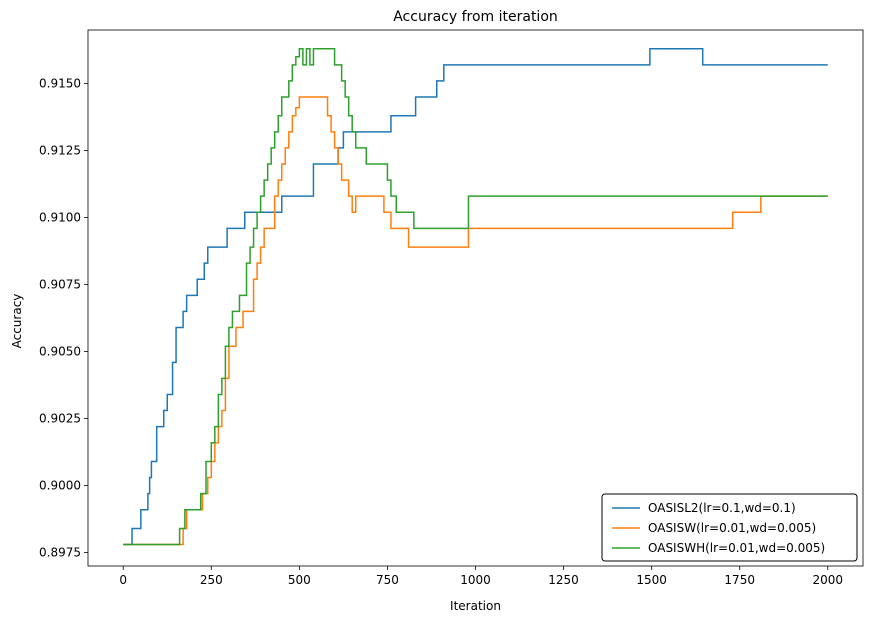  I want to click on x-axis-label: Iteration, so click(475, 606).